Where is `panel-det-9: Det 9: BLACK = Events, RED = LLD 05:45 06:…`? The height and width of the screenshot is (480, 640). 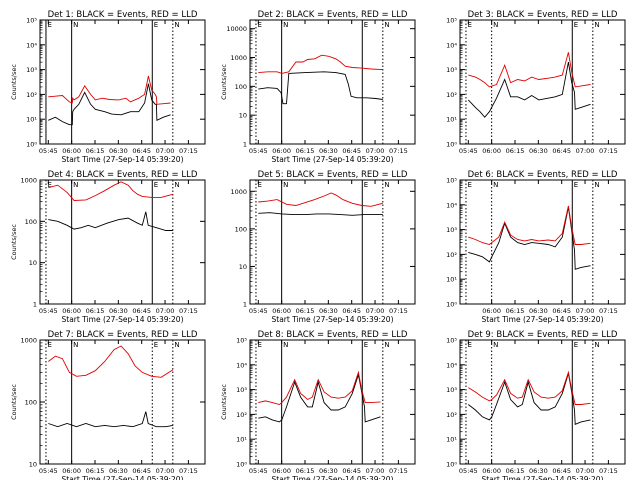
panel-det-9: Det 9: BLACK = Events, RED = LLD 05:45 06:… is located at coordinates (536, 405).